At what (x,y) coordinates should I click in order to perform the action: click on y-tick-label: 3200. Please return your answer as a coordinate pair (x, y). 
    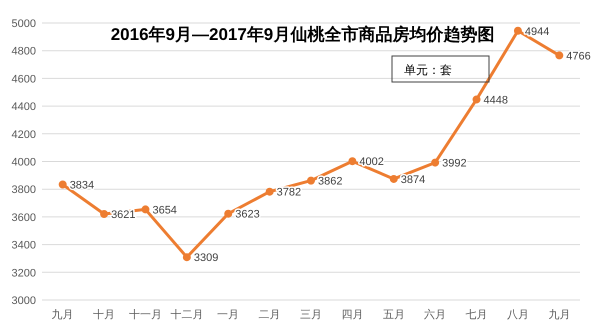
    Looking at the image, I should click on (24, 273).